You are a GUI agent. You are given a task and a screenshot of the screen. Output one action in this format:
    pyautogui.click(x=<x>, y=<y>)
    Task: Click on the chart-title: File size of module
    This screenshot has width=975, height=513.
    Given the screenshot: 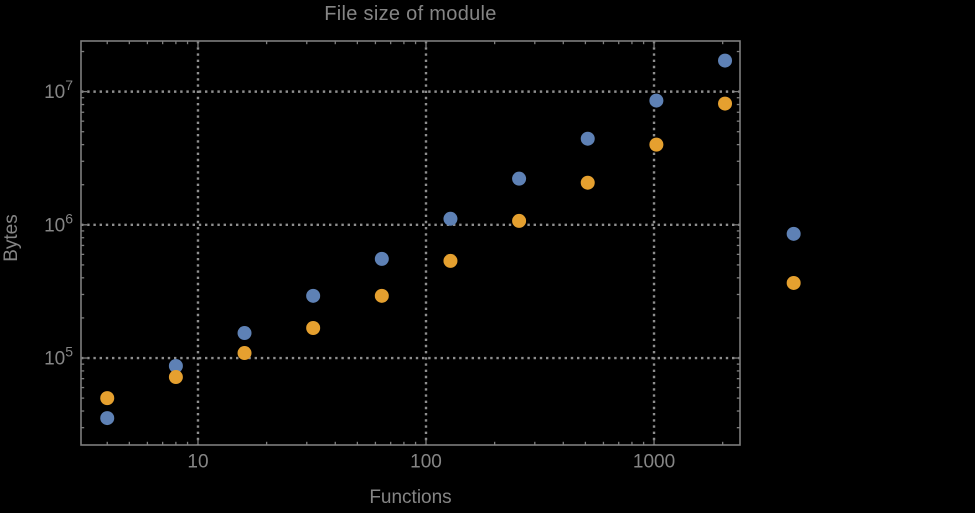 What is the action you would take?
    pyautogui.click(x=410, y=14)
    